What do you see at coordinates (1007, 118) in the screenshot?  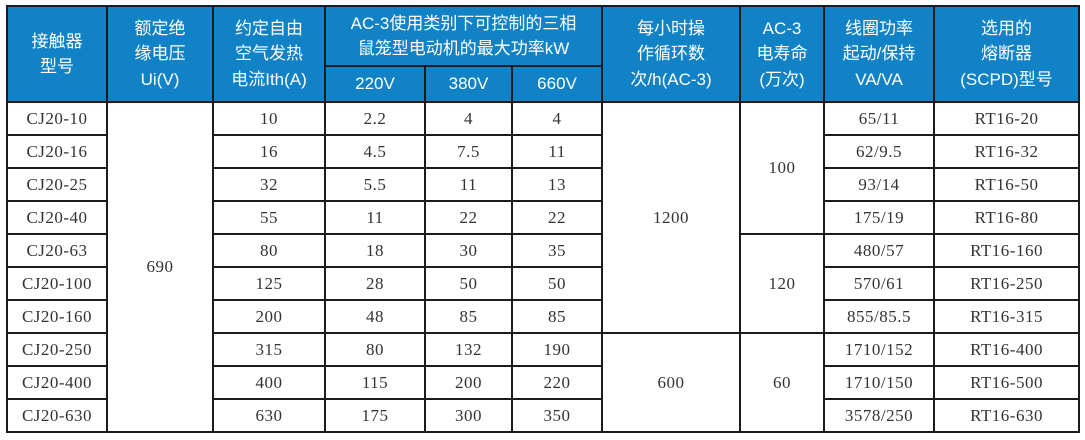 I see `cell-fuse: RT16-20` at bounding box center [1007, 118].